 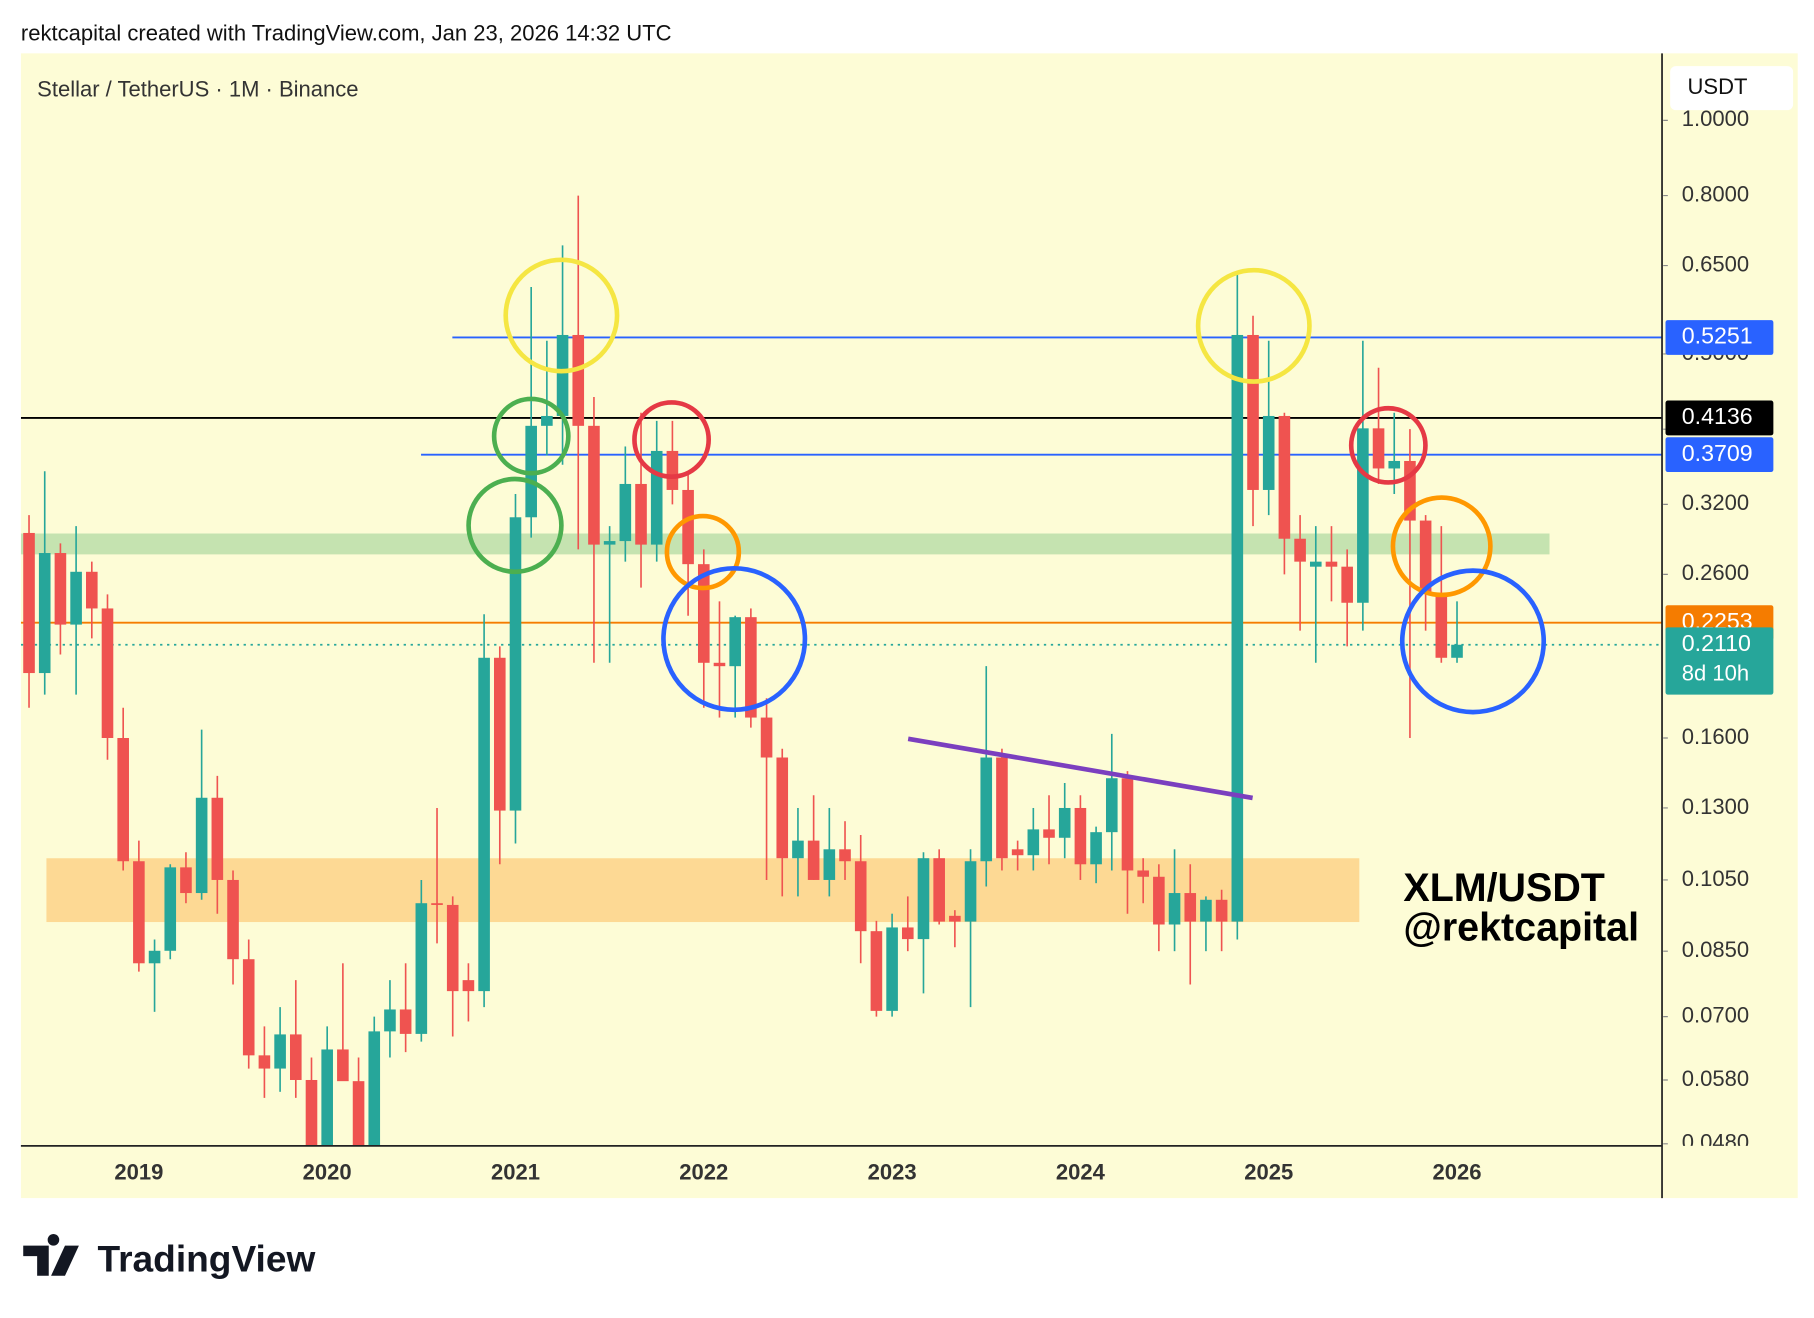 What do you see at coordinates (1457, 1172) in the screenshot?
I see `x-tick-label: 2026` at bounding box center [1457, 1172].